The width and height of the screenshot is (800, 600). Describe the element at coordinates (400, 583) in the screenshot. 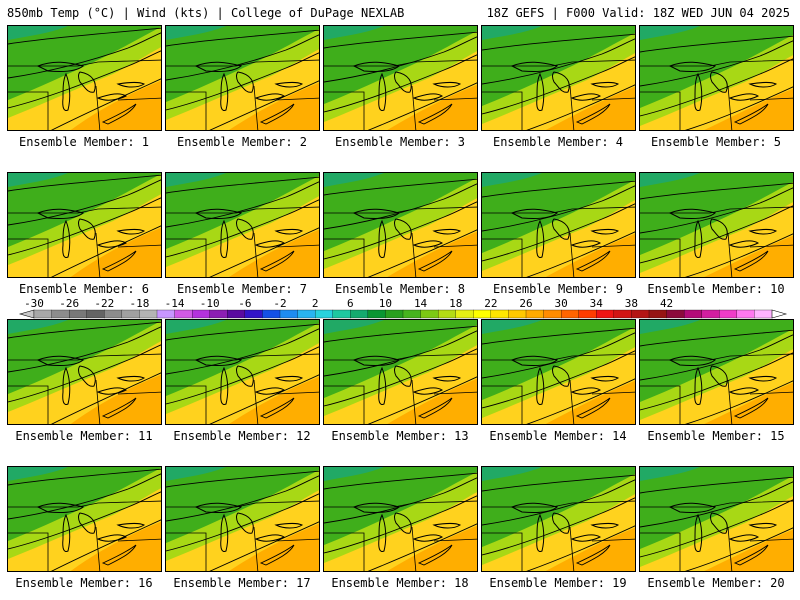

I see `member-caption: Ensemble Member: 18` at that location.